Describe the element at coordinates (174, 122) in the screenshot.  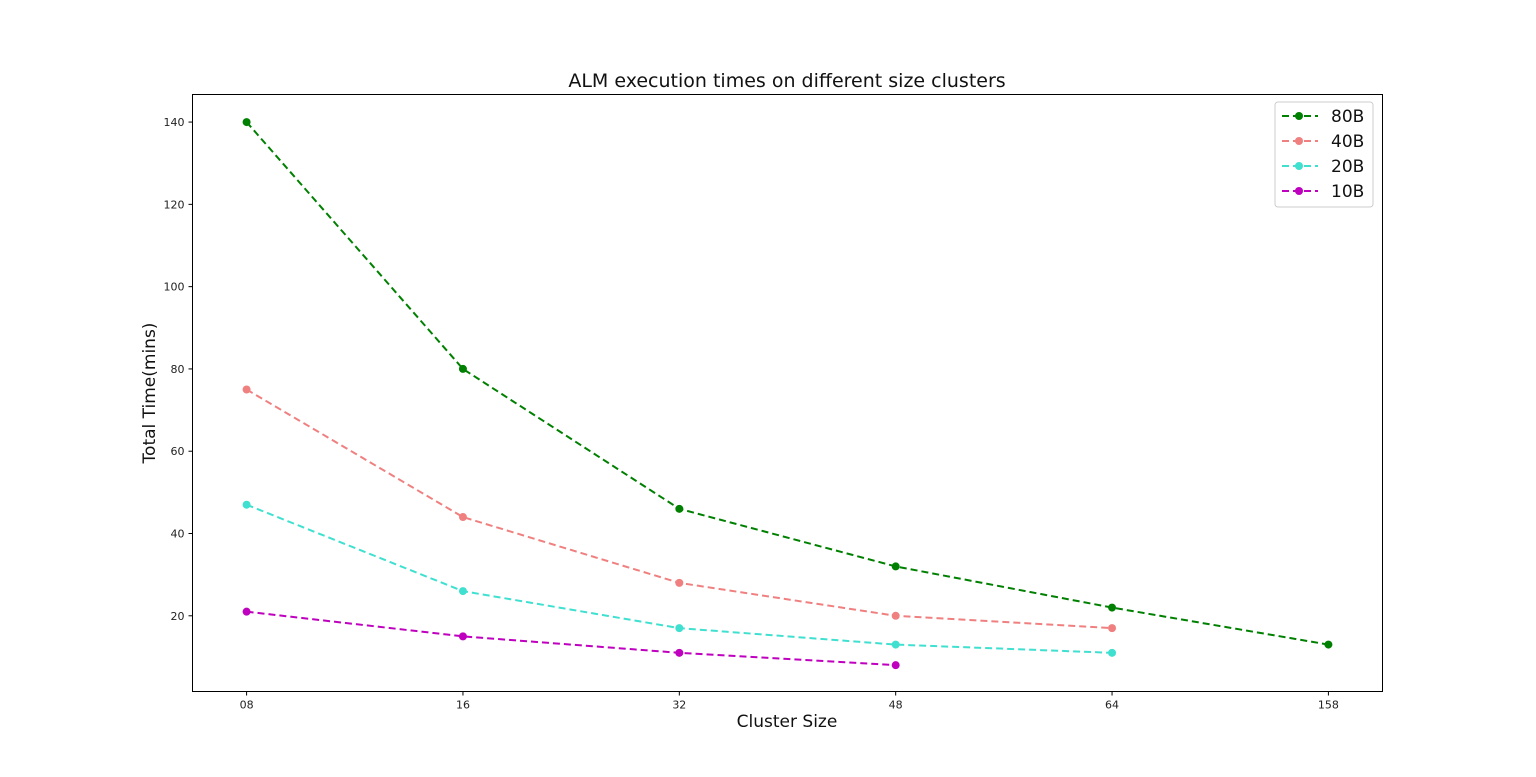
I see `y-tick-label: 140` at that location.